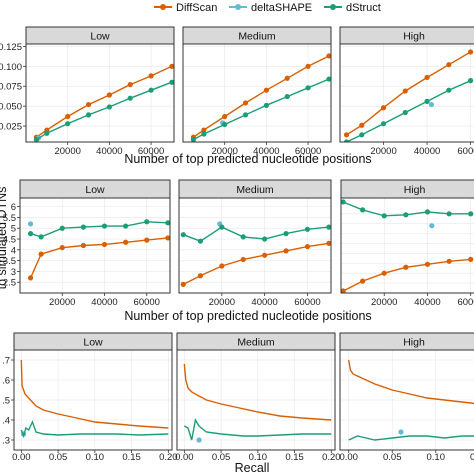  I want to click on row2-low-y-tick-label-4: 4.5, so click(9, 240).